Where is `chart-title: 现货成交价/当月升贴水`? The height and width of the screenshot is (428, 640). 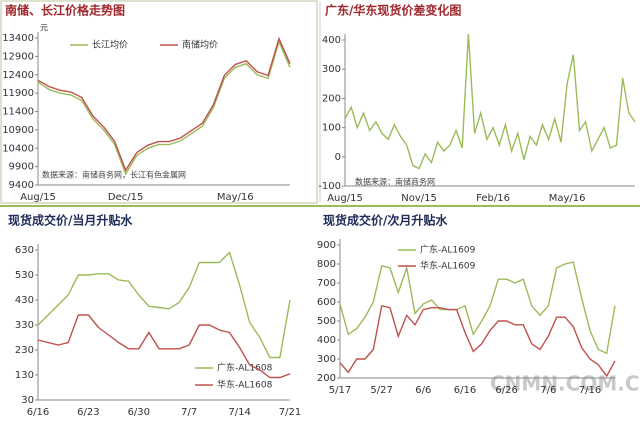 chart-title: 现货成交价/当月升贴水 is located at coordinates (70, 220).